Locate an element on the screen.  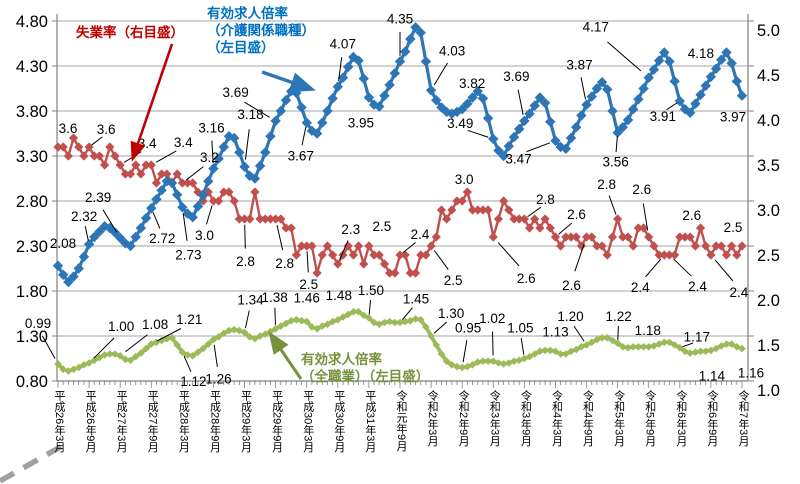
legend-all-jobs-ratio: 有効求人倍率 （全職業）（左目盛） is located at coordinates (365, 368).